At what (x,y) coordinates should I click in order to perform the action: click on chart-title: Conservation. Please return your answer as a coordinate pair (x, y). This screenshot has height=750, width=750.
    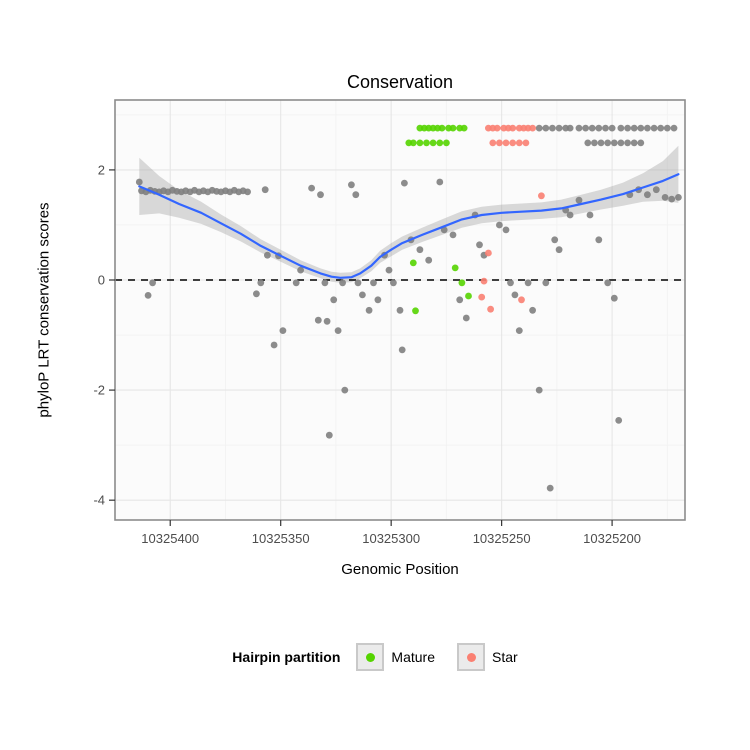
    Looking at the image, I should click on (400, 82).